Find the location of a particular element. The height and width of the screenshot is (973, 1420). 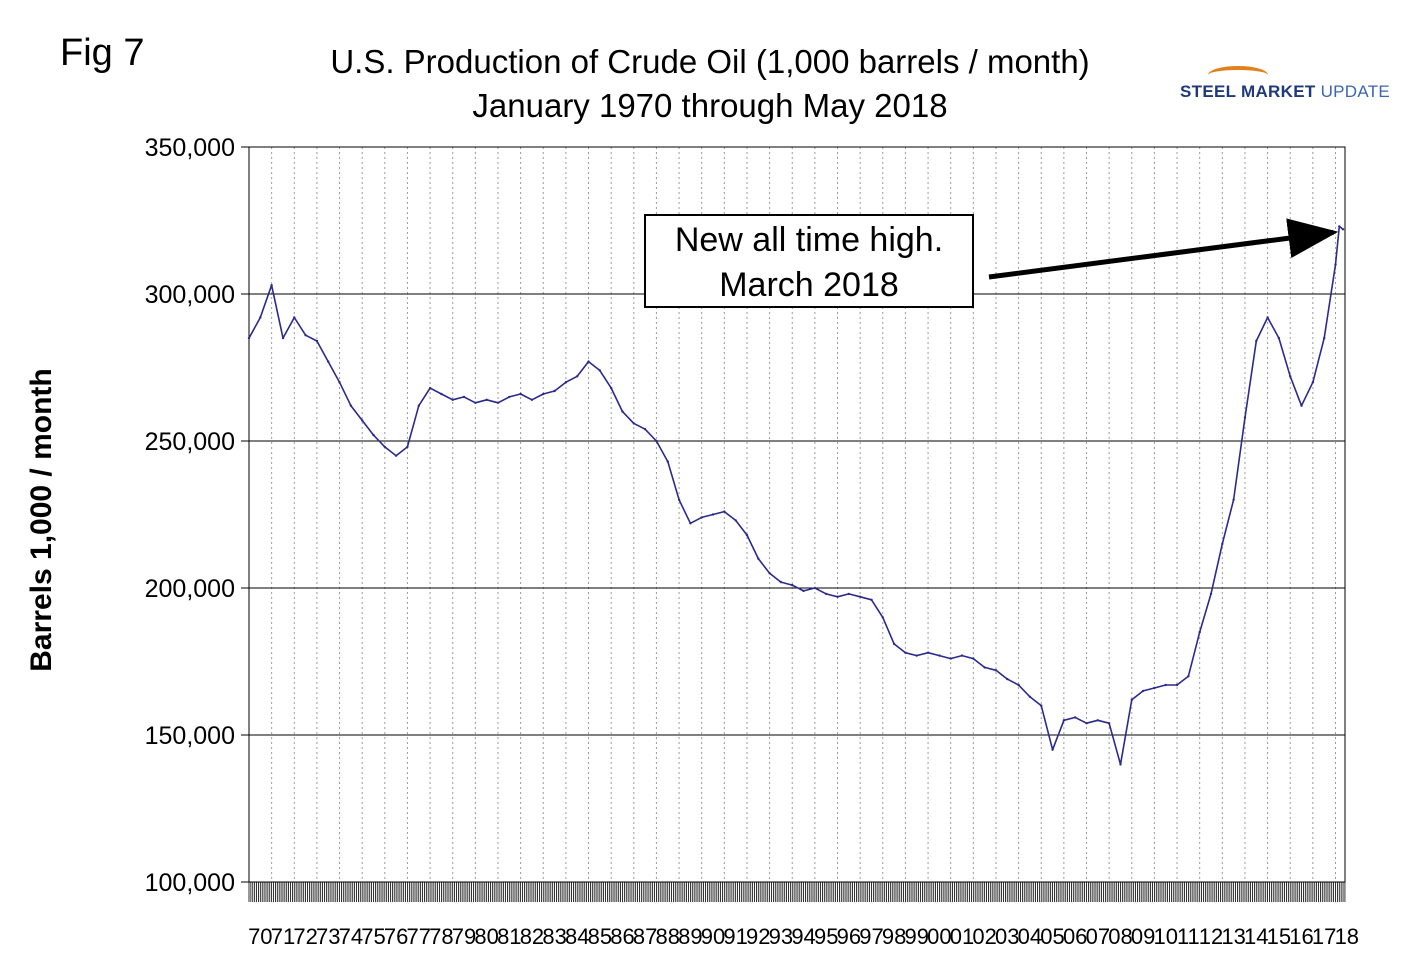

x-tick-label: 17 is located at coordinates (1324, 936).